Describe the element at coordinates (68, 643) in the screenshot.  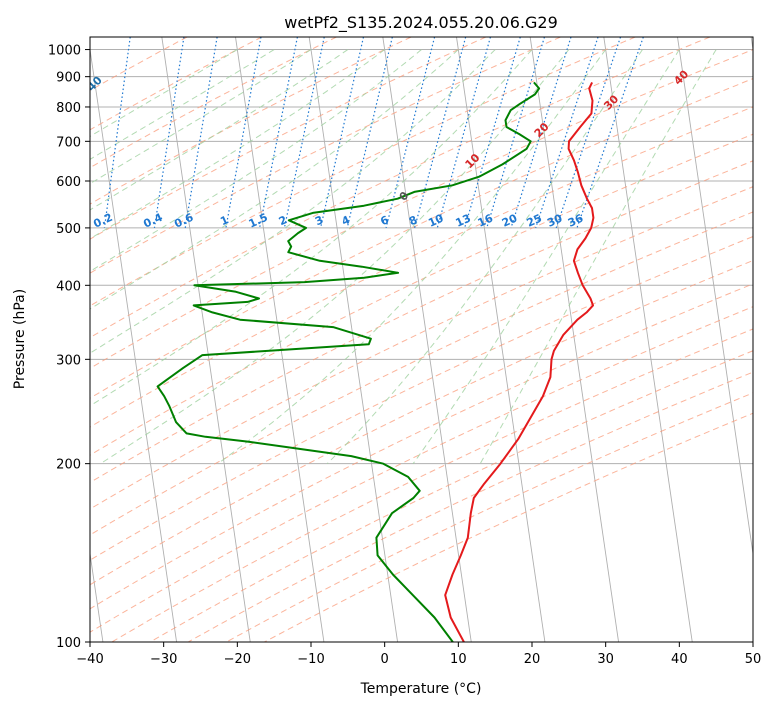
I see `y-tick-label: 100` at that location.